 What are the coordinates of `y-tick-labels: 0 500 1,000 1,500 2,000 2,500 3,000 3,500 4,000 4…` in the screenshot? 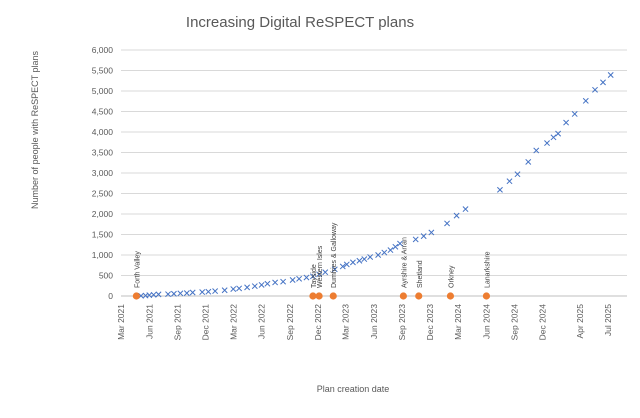 It's located at (103, 173).